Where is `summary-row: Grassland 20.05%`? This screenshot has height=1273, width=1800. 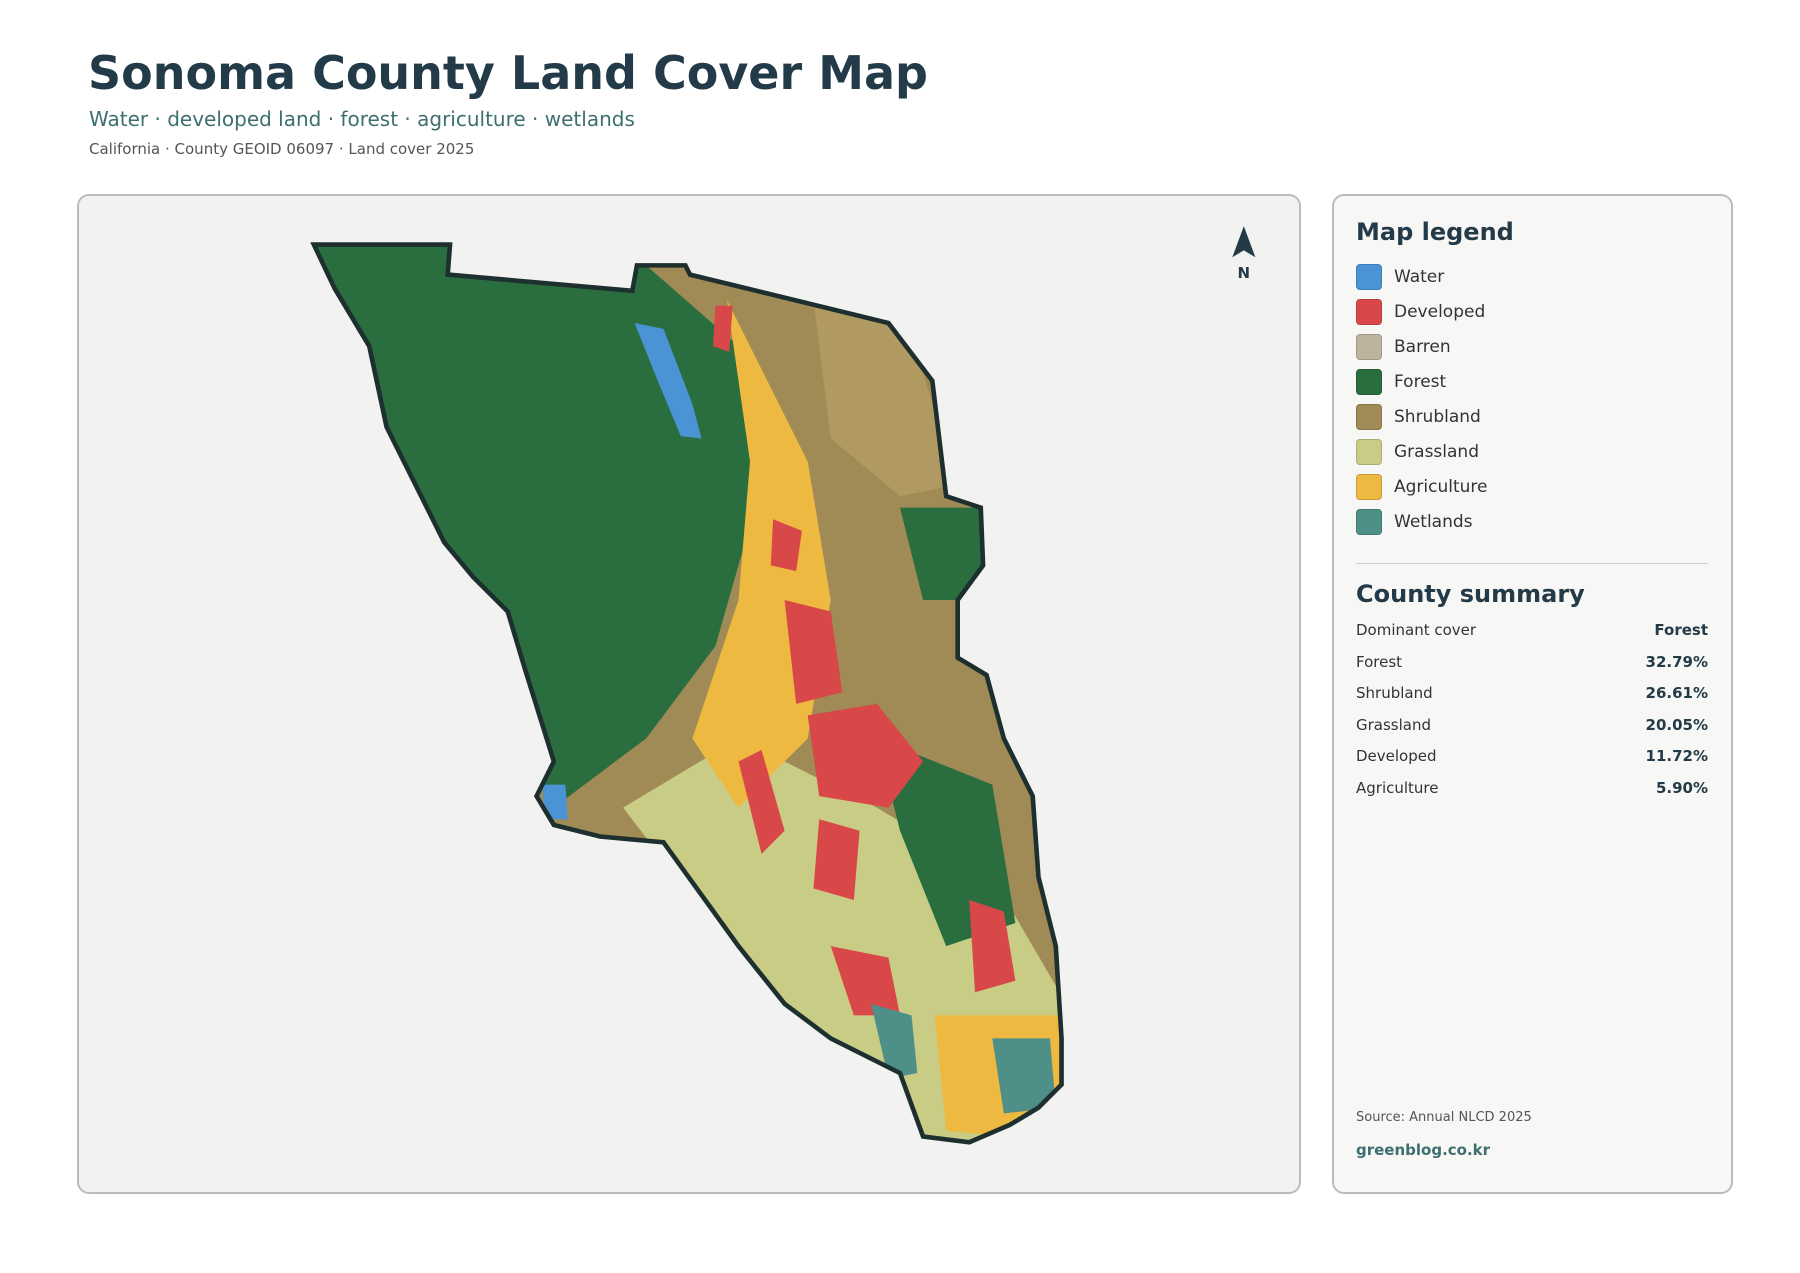 summary-row: Grassland 20.05% is located at coordinates (1532, 725).